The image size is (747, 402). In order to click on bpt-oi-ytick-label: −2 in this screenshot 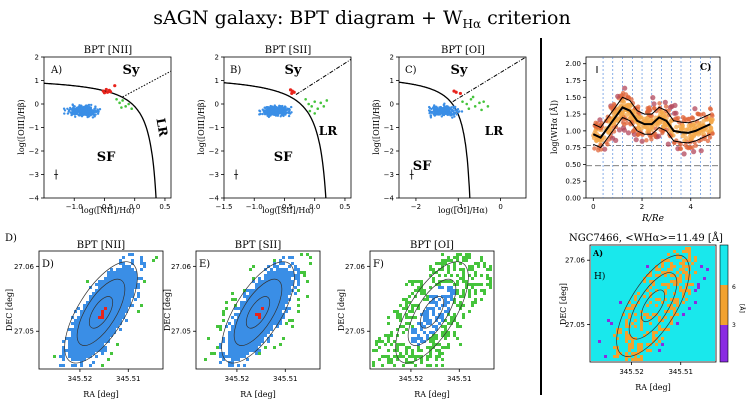, I will do `click(389, 152)`.